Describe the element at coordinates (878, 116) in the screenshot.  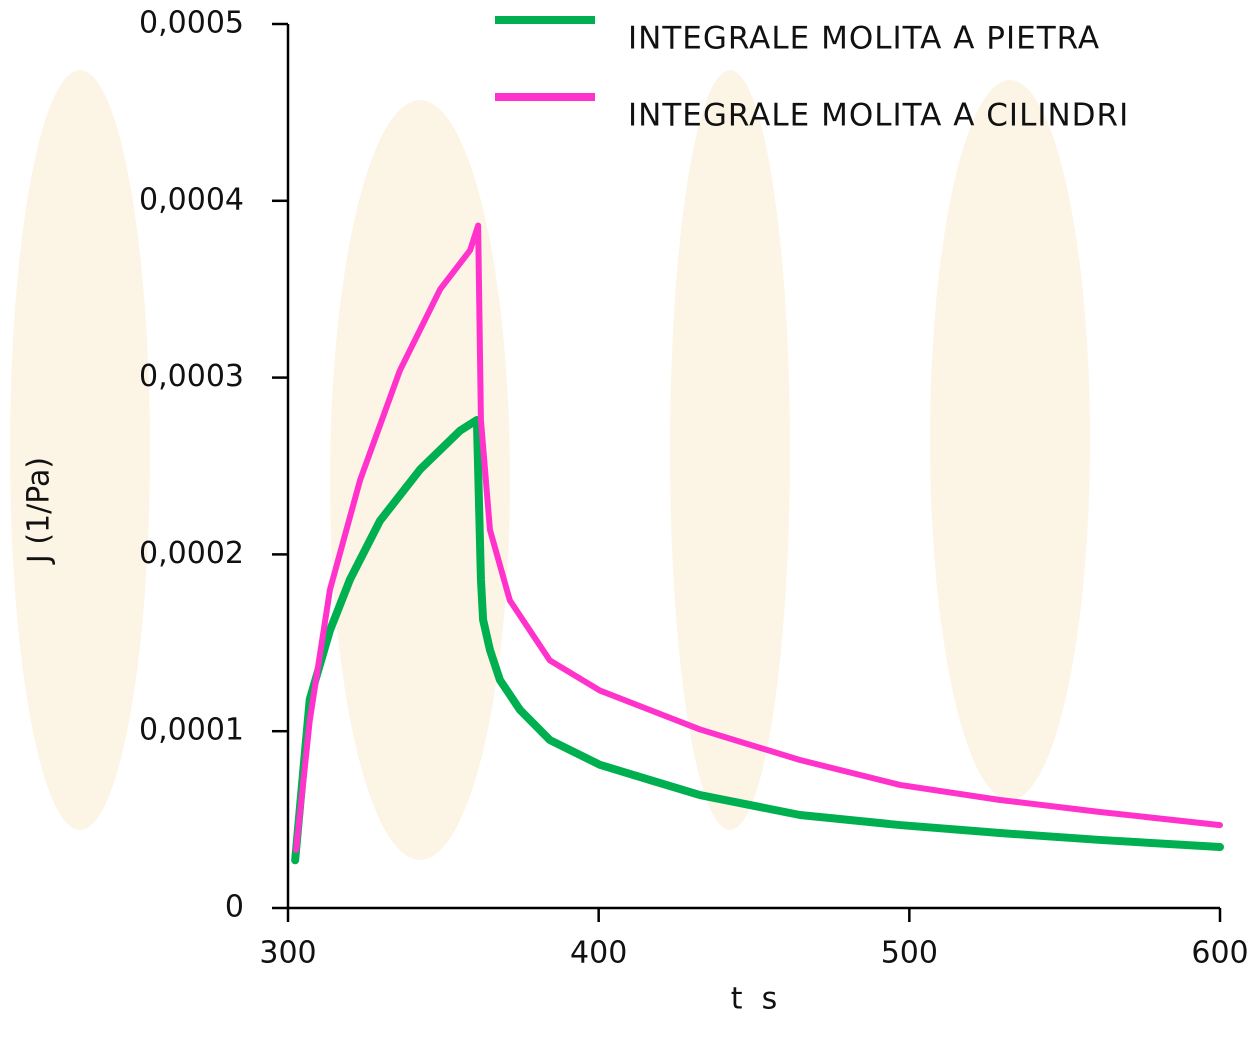
I see `legend-label: INTEGRALE MOLITA A CILINDRI` at that location.